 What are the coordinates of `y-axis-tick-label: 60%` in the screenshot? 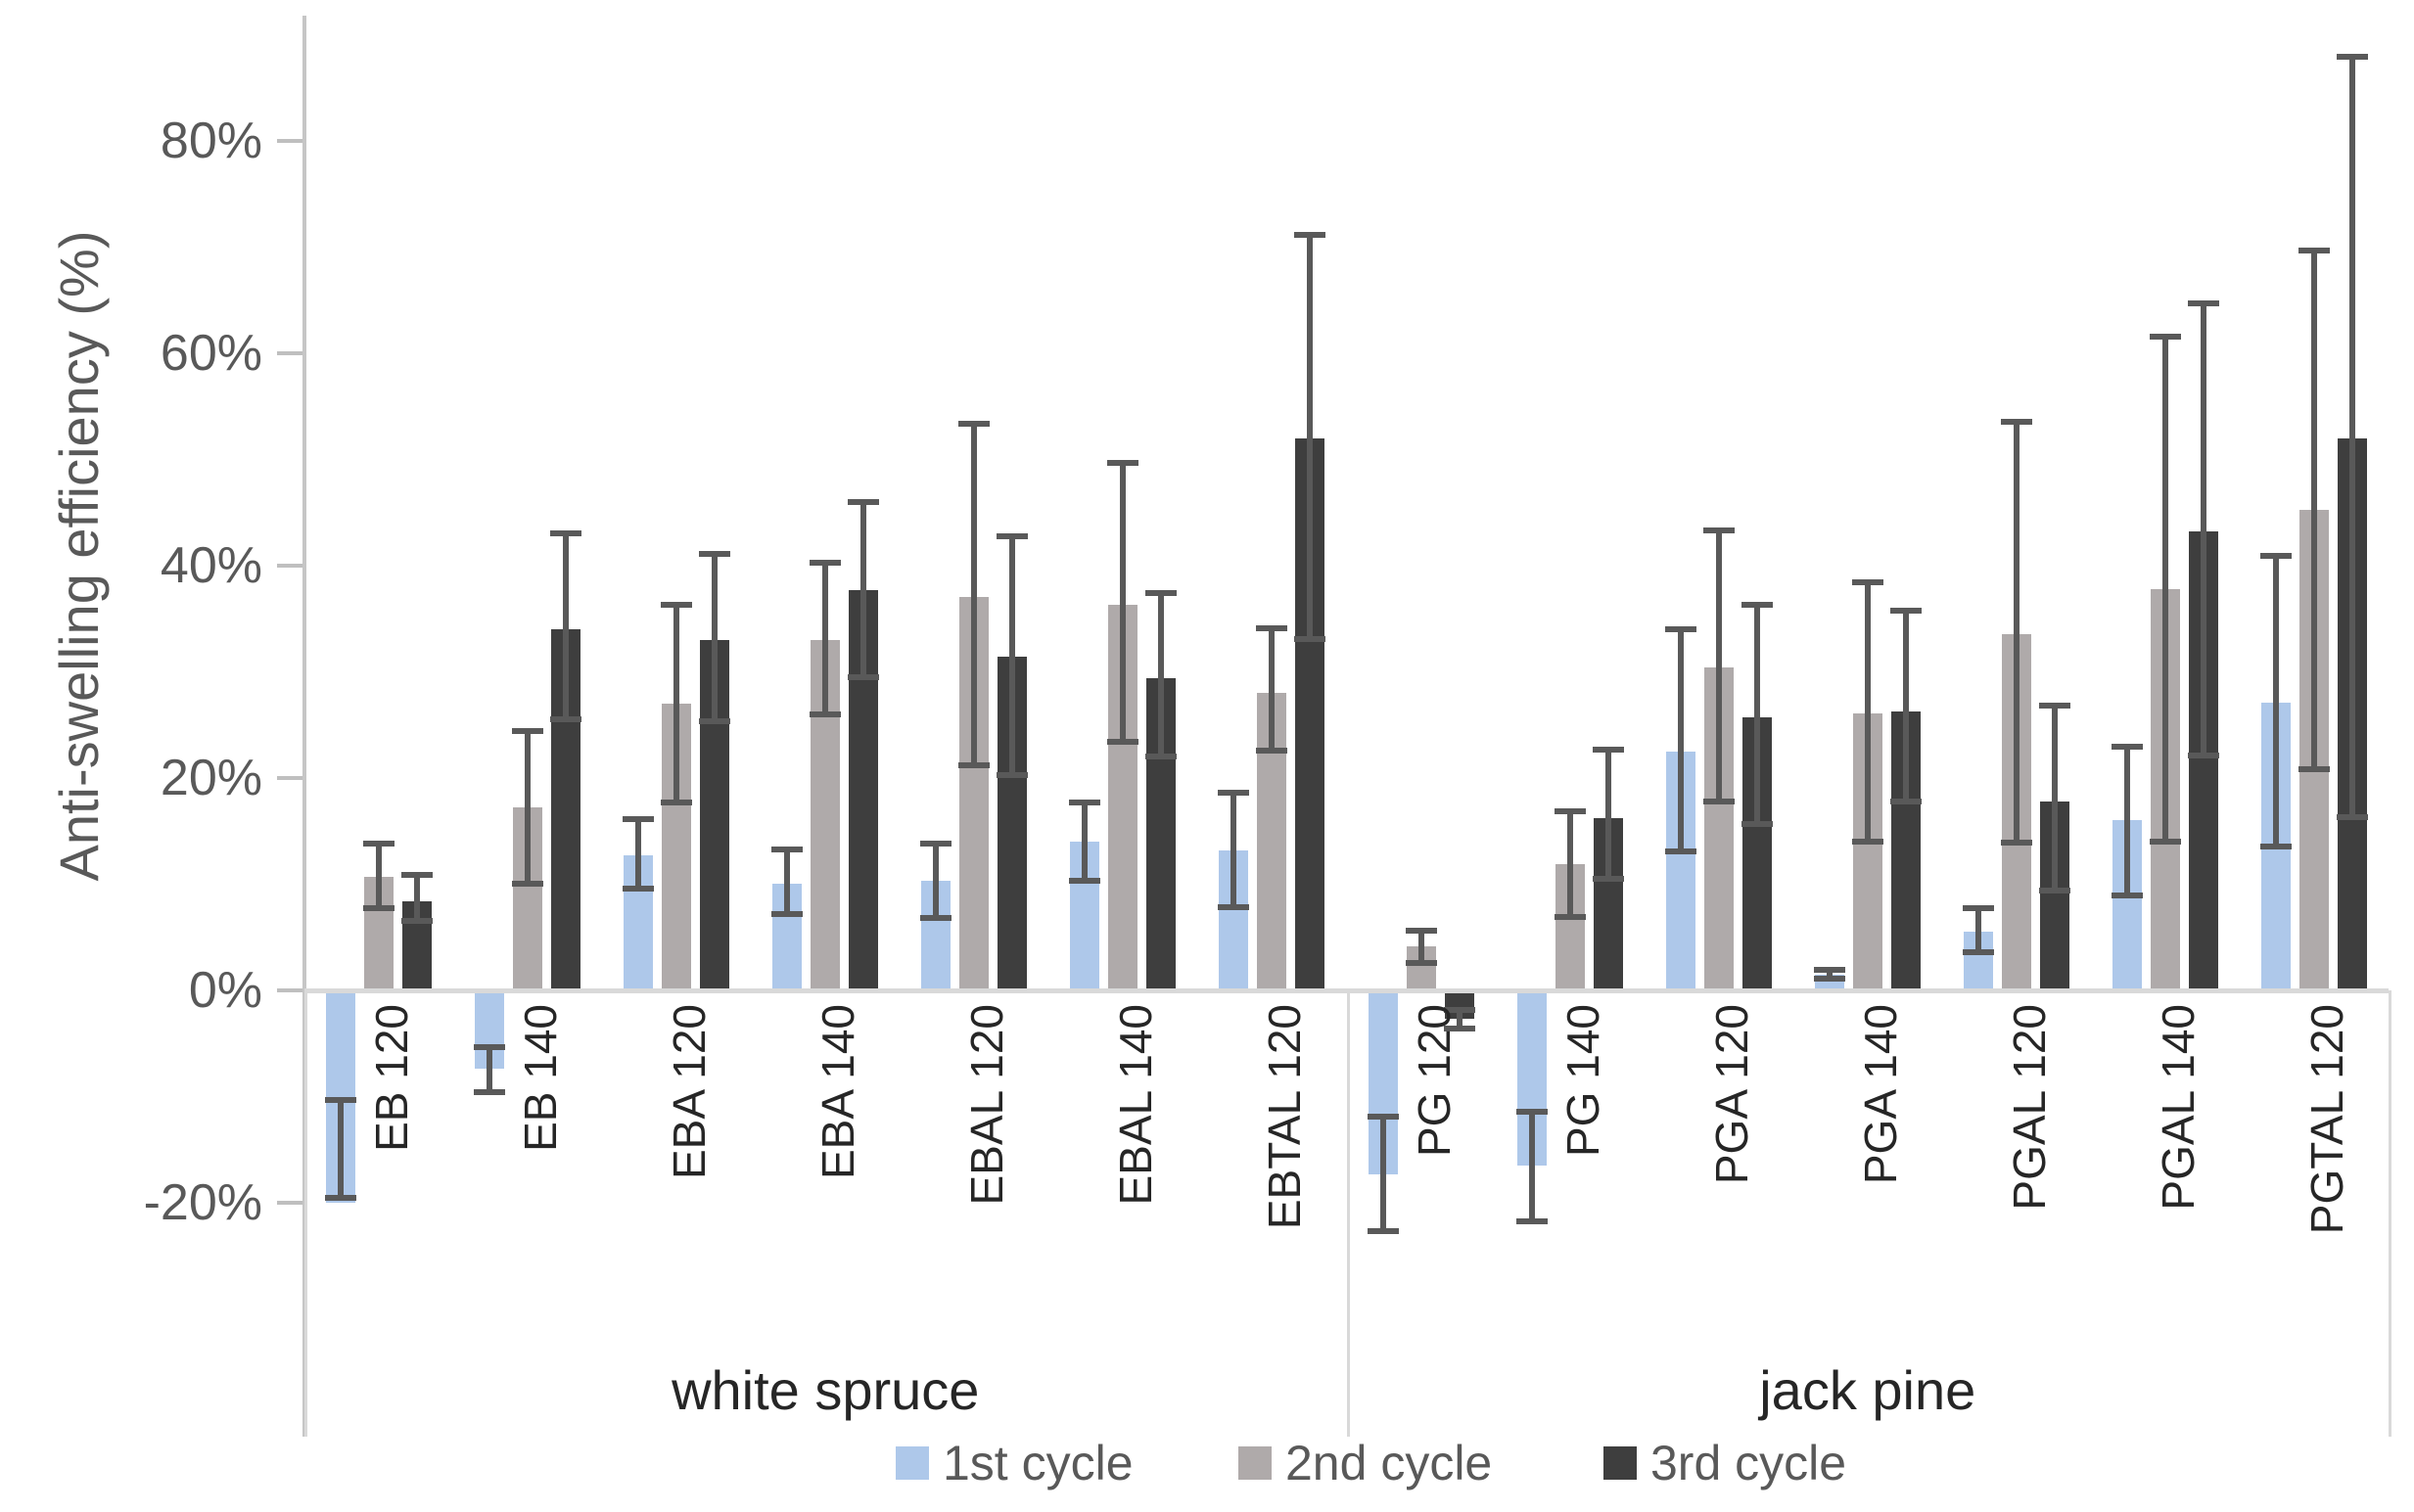 It's located at (211, 353).